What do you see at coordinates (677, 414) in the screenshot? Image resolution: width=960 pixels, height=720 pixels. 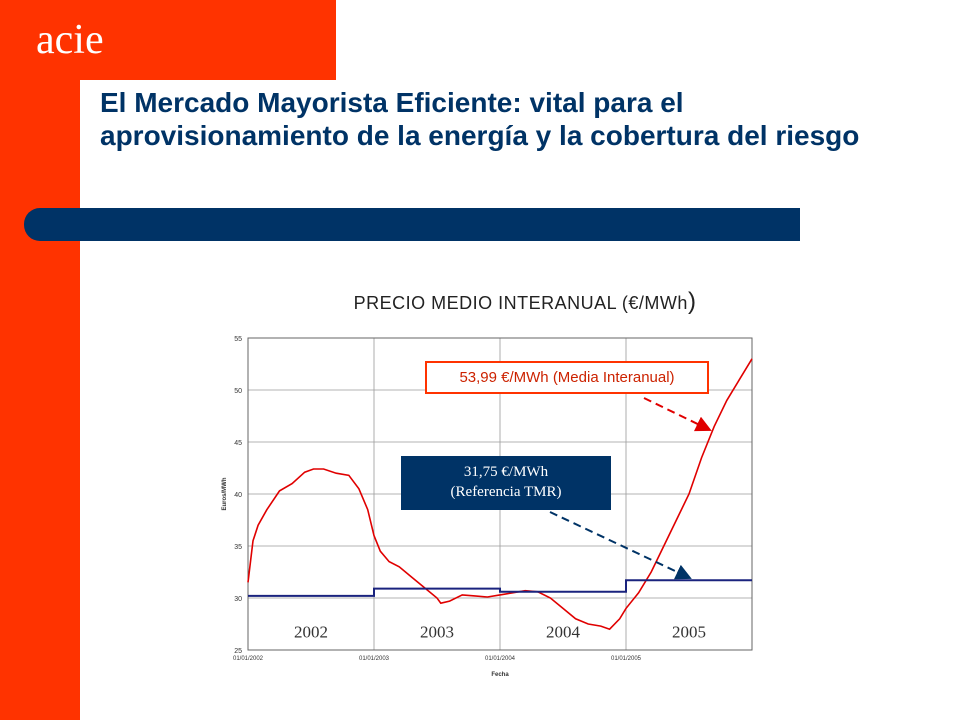 I see `arrow-to-media-interanual` at bounding box center [677, 414].